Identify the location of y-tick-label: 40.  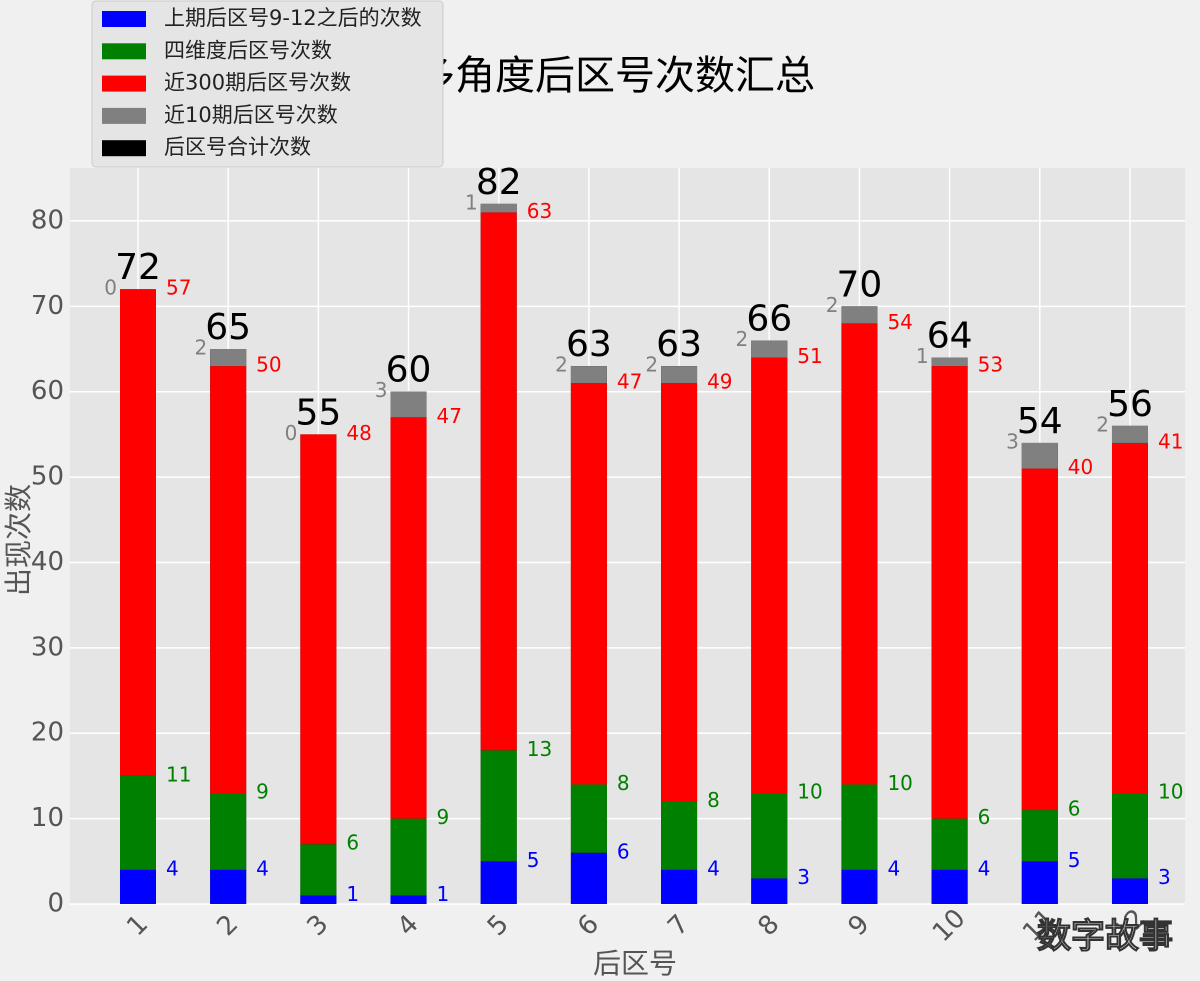
(47, 562).